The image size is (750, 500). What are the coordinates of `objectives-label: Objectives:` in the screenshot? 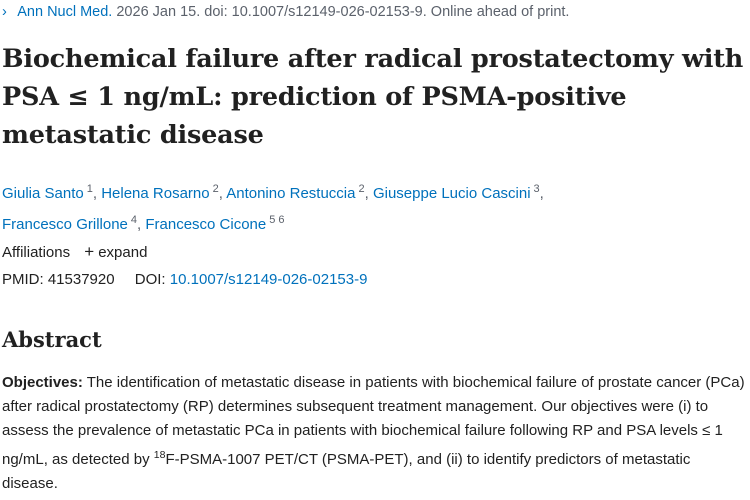 It's located at (42, 382).